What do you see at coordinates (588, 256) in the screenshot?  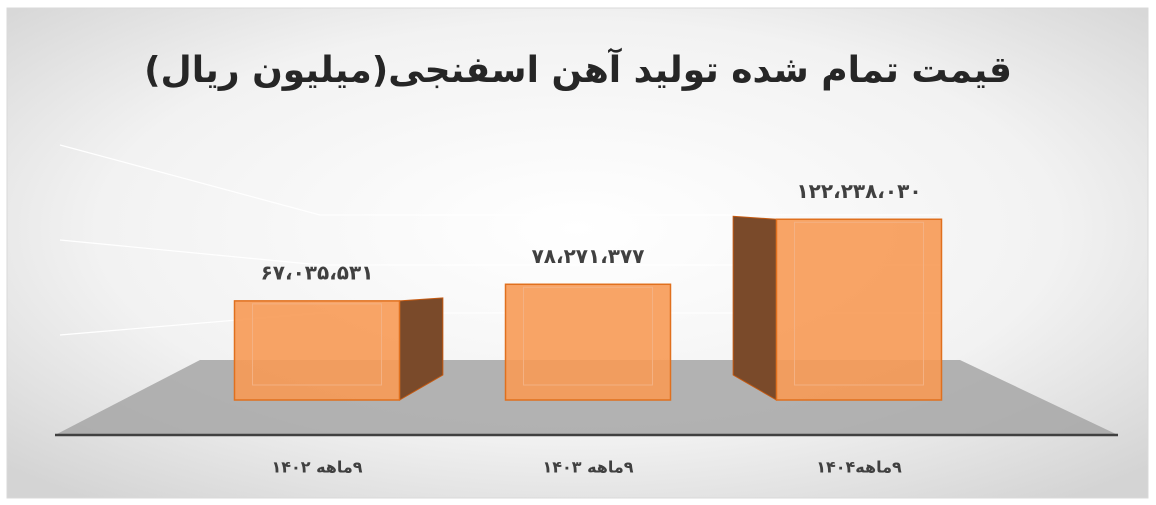 I see `data-label: ۷۸،۲۷۱،۳۷۷` at bounding box center [588, 256].